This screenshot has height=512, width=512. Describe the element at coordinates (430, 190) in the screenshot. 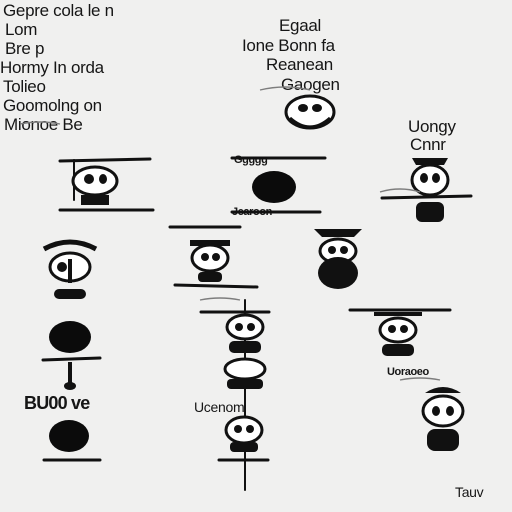

I see `cartoon-figure-right-upper` at that location.